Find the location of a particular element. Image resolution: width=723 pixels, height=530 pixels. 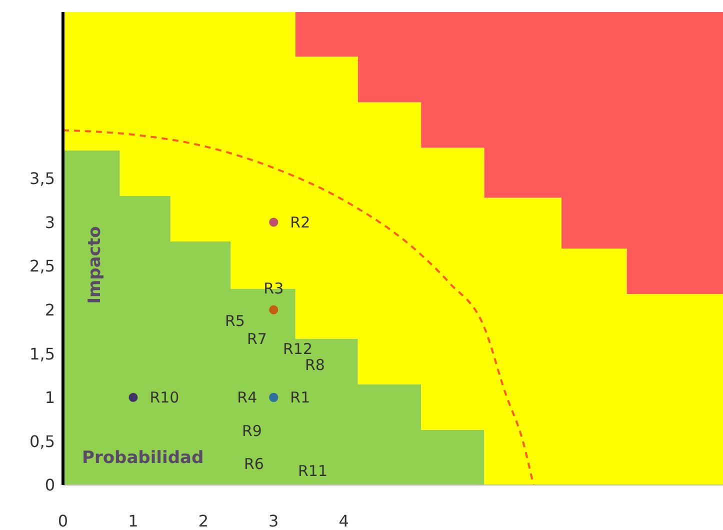

x-tick-label: 4 is located at coordinates (343, 520).